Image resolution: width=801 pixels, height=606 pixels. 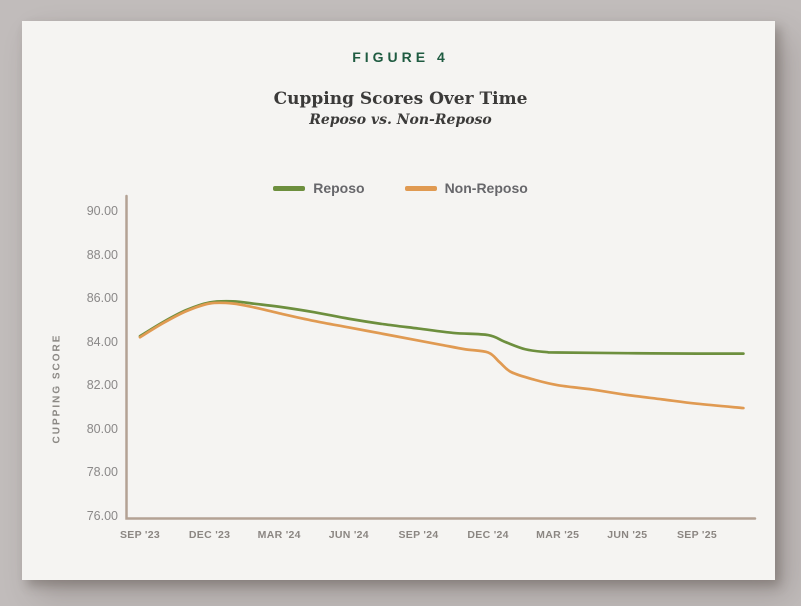 What do you see at coordinates (486, 188) in the screenshot?
I see `non-reposo-legend-label: Non-Reposo` at bounding box center [486, 188].